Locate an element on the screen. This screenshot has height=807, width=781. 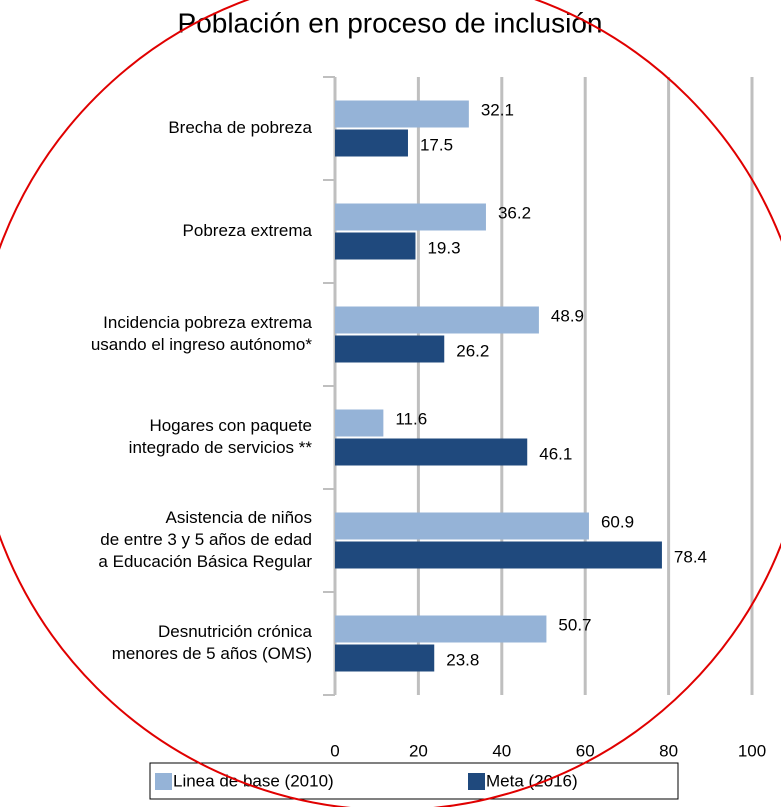
data-label: 78.4 is located at coordinates (690, 556).